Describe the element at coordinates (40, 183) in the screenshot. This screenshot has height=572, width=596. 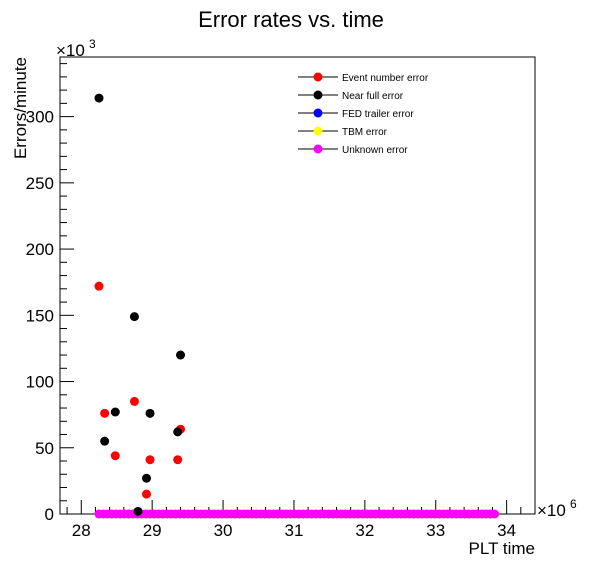
I see `y-tick-label: 250` at that location.